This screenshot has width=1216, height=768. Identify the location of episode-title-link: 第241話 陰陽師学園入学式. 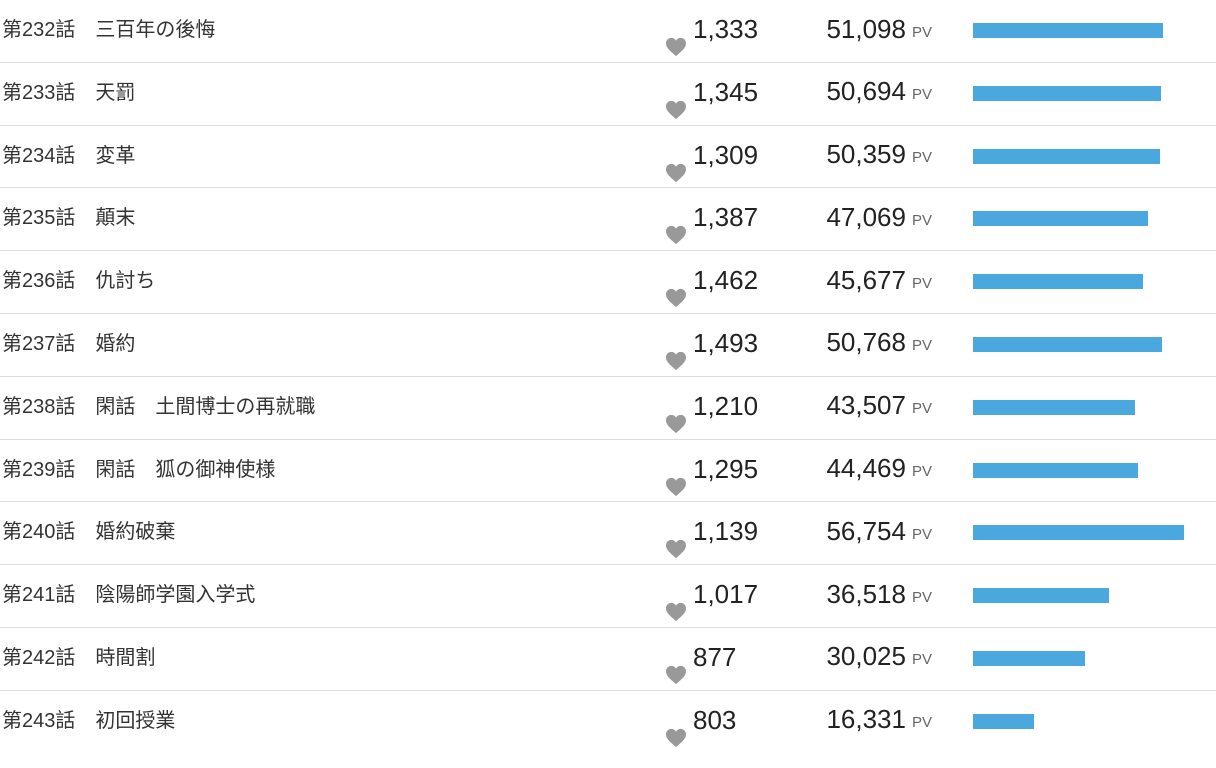
(129, 595).